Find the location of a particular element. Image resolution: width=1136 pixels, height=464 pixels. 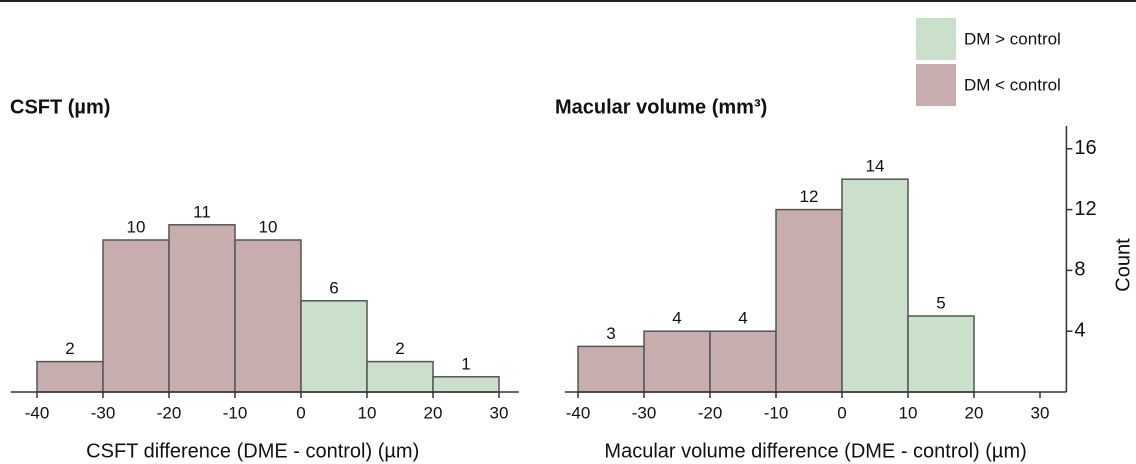

chart-title: CSFT (µm) is located at coordinates (60, 107).